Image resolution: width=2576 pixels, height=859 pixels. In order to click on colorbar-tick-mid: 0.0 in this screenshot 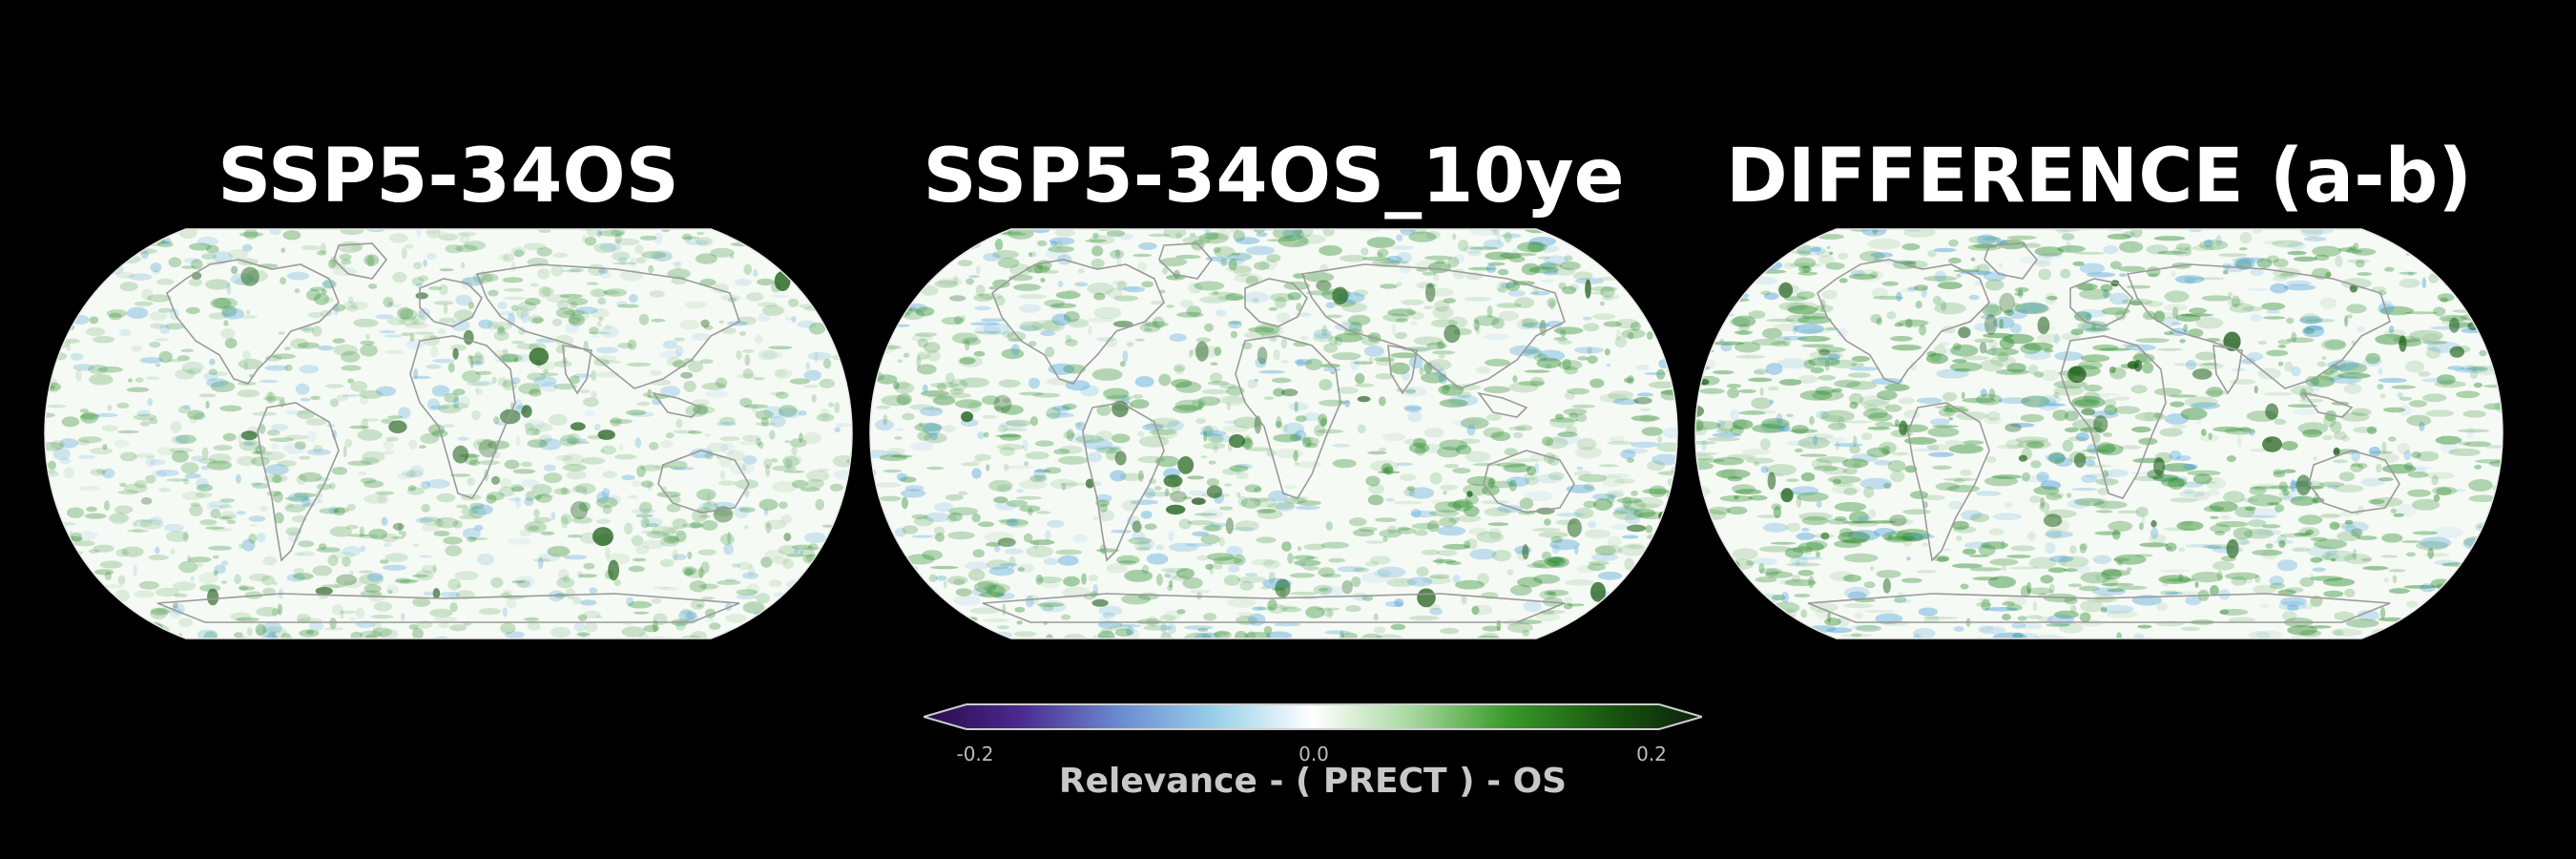, I will do `click(1313, 754)`.